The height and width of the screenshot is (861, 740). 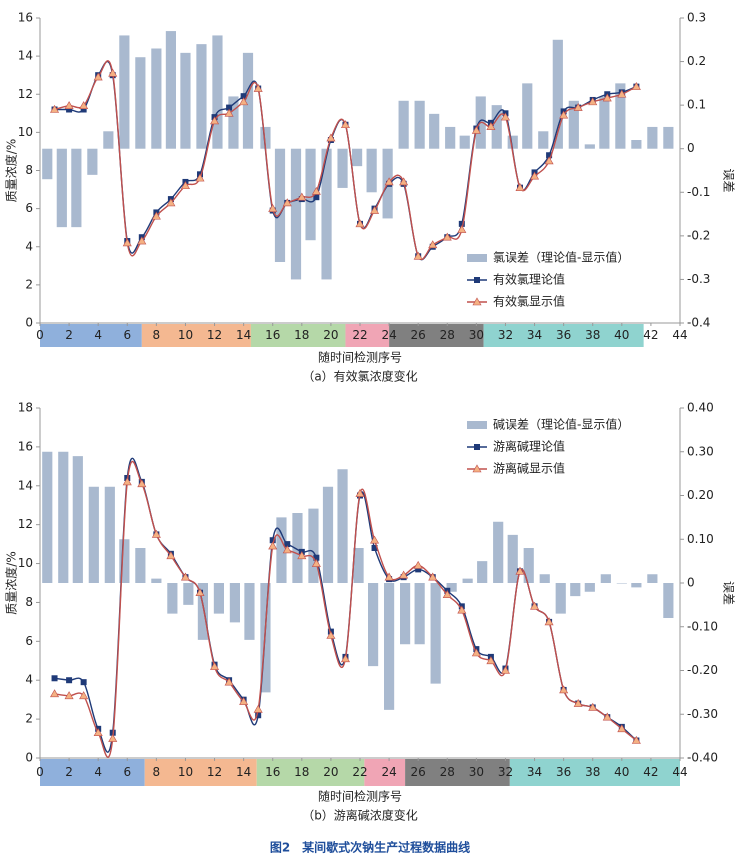 What do you see at coordinates (418, 772) in the screenshot?
I see `x-tick-label: 26` at bounding box center [418, 772].